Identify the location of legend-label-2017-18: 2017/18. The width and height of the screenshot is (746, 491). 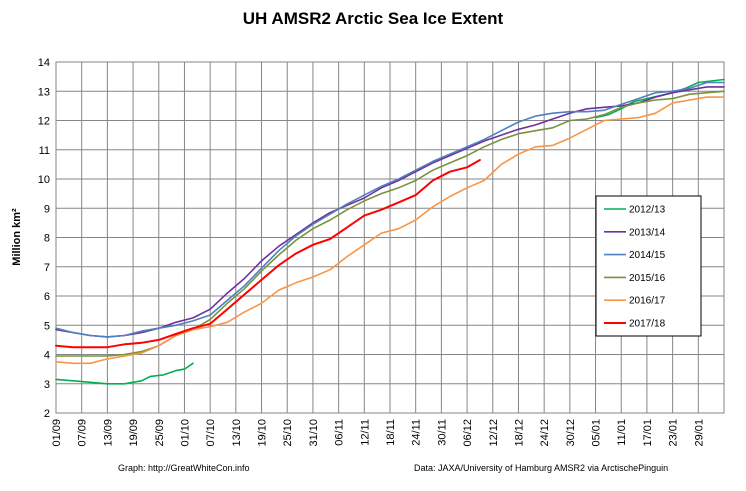
(647, 324).